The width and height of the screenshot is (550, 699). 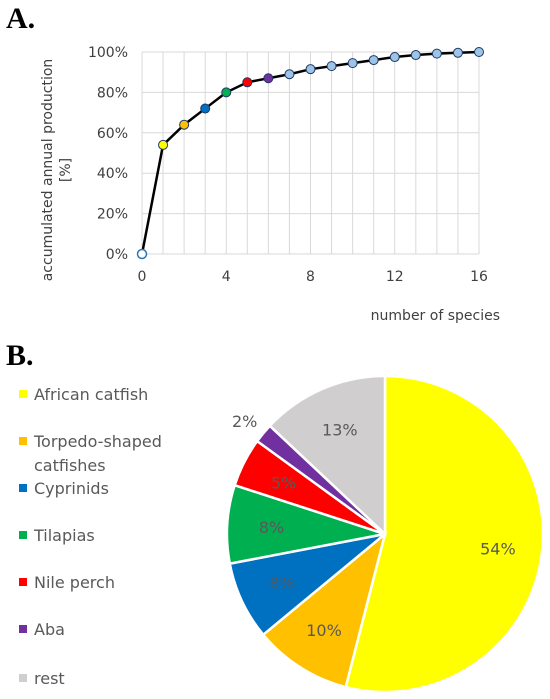 What do you see at coordinates (48, 170) in the screenshot?
I see `y-axis-title: accumulated annual production` at bounding box center [48, 170].